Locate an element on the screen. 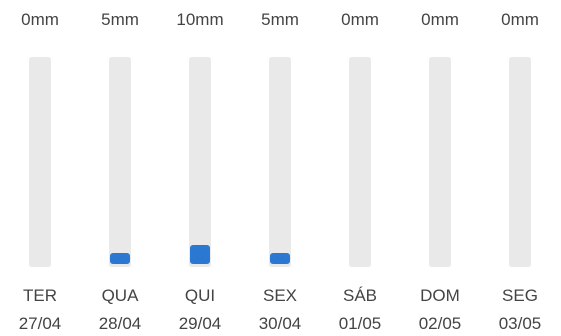 Image resolution: width=561 pixels, height=336 pixels. forecast-day-wed: 5mm QUA 28/04 is located at coordinates (120, 168).